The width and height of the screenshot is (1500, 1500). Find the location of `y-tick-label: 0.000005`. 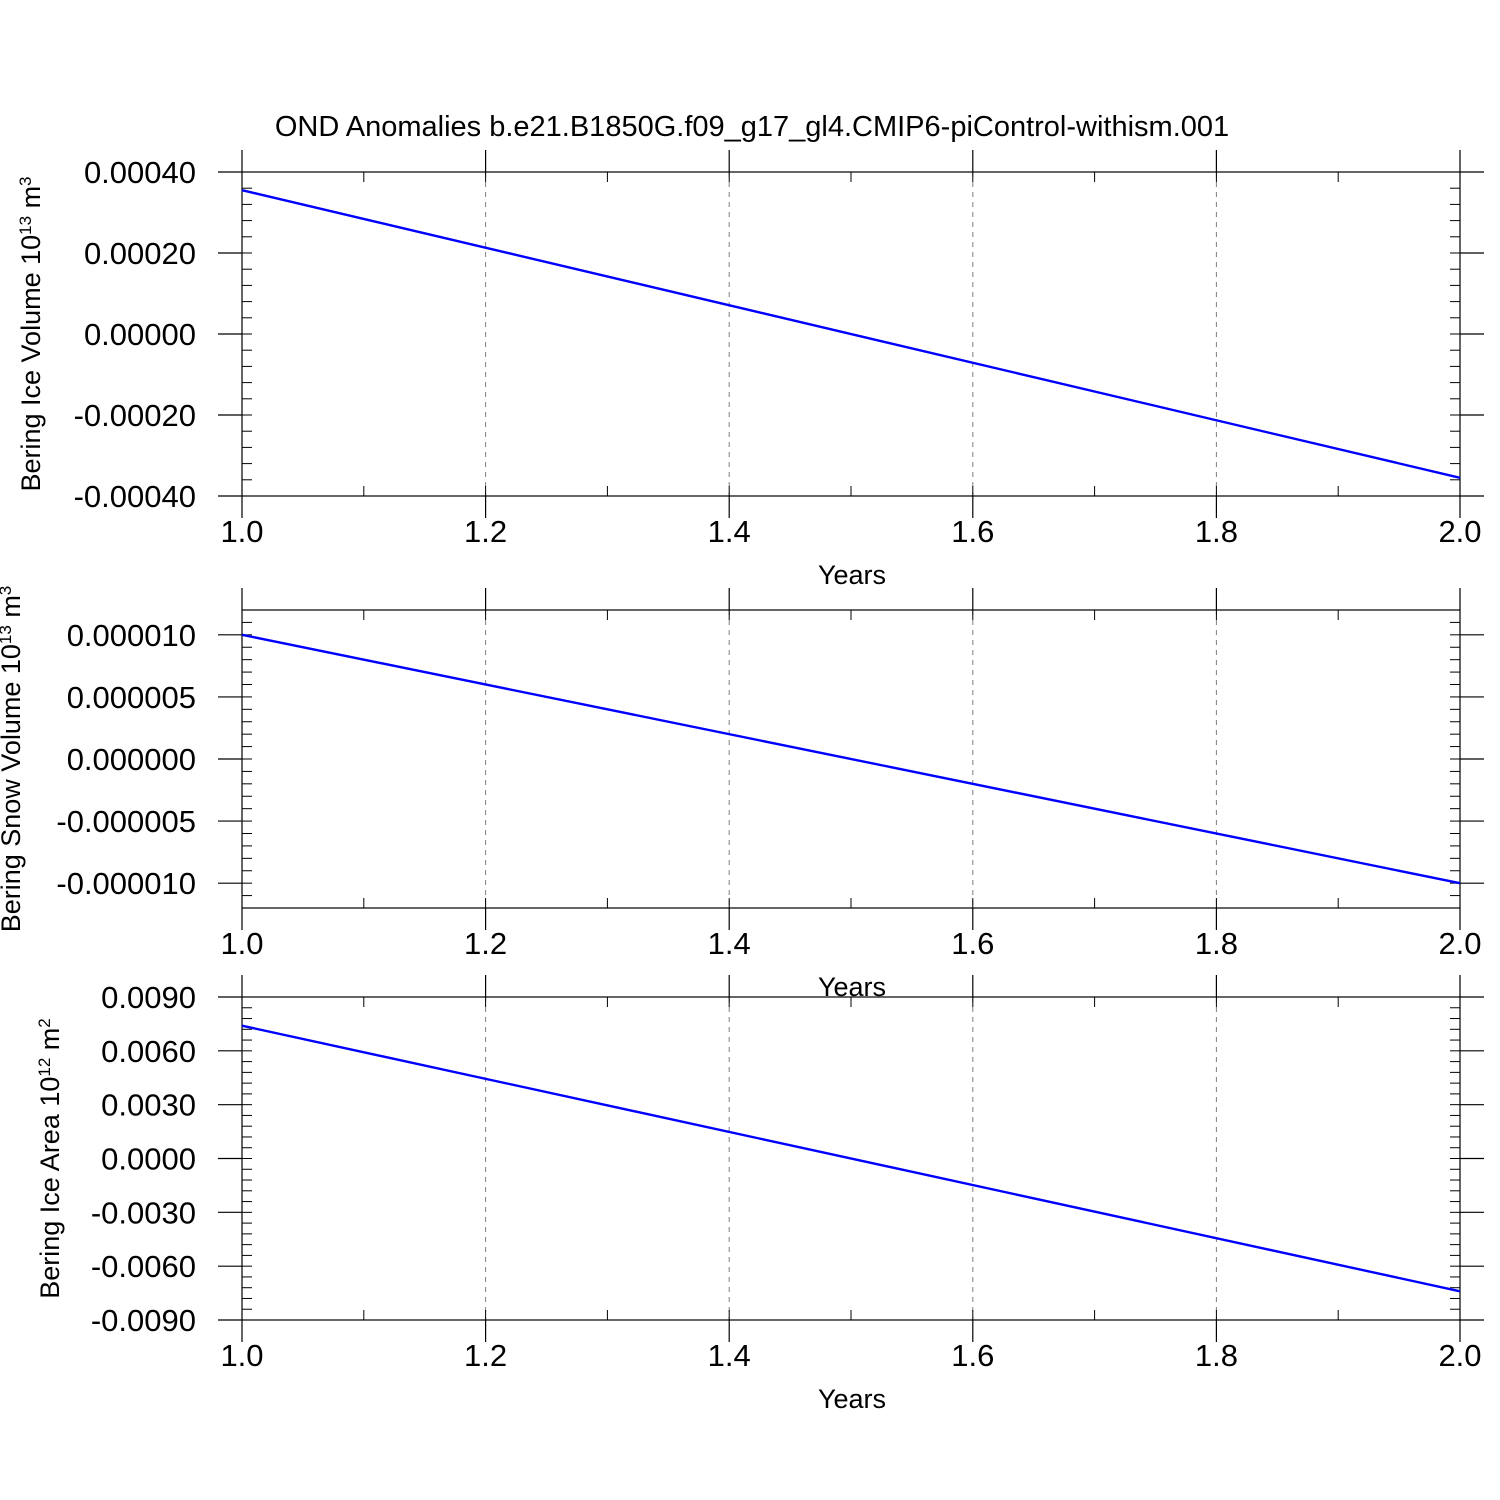

y-tick-label: 0.000005 is located at coordinates (131, 697).